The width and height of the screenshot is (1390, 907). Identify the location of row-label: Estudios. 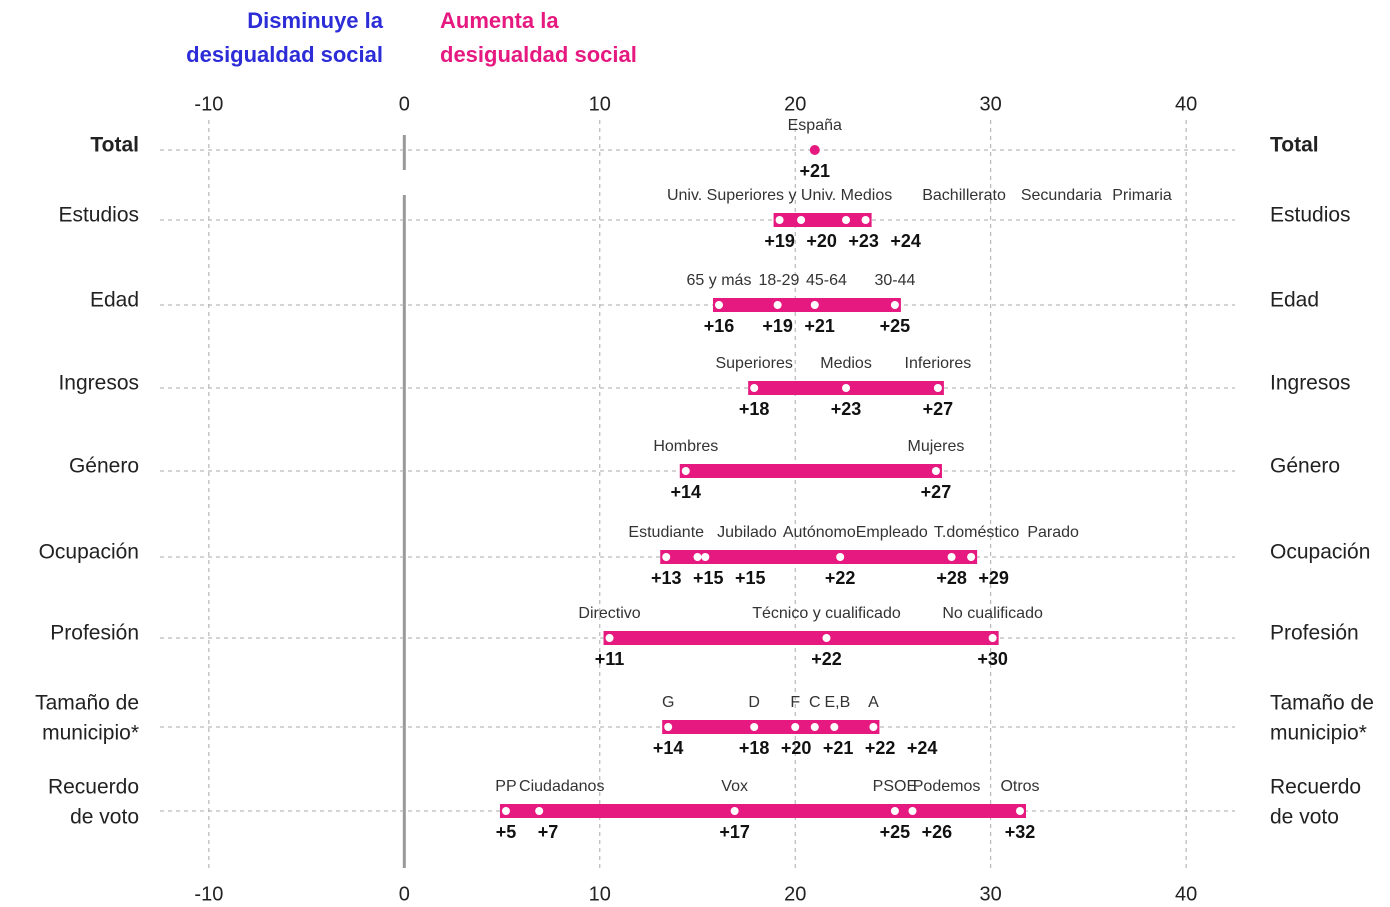
(1310, 215).